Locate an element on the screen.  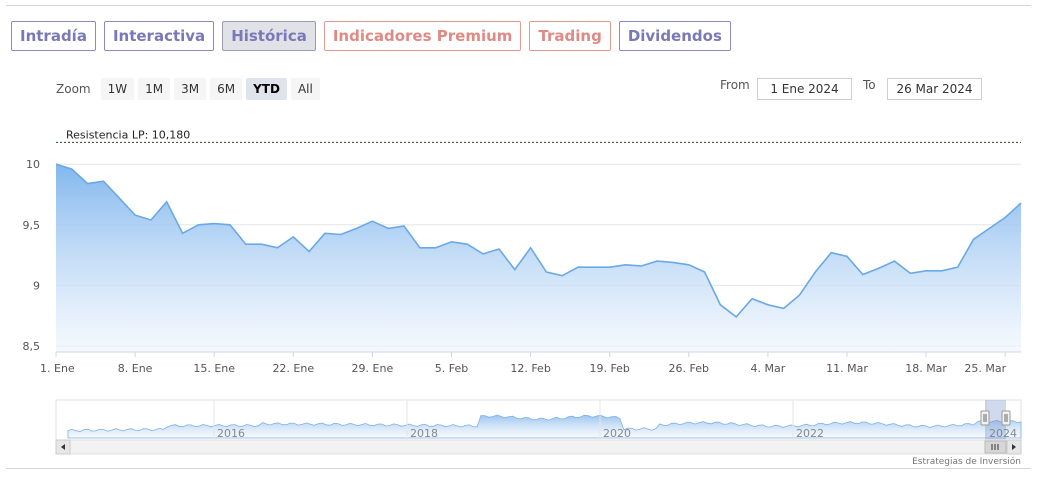
y-axis: 8,5 9 9,5 10 is located at coordinates (32, 255).